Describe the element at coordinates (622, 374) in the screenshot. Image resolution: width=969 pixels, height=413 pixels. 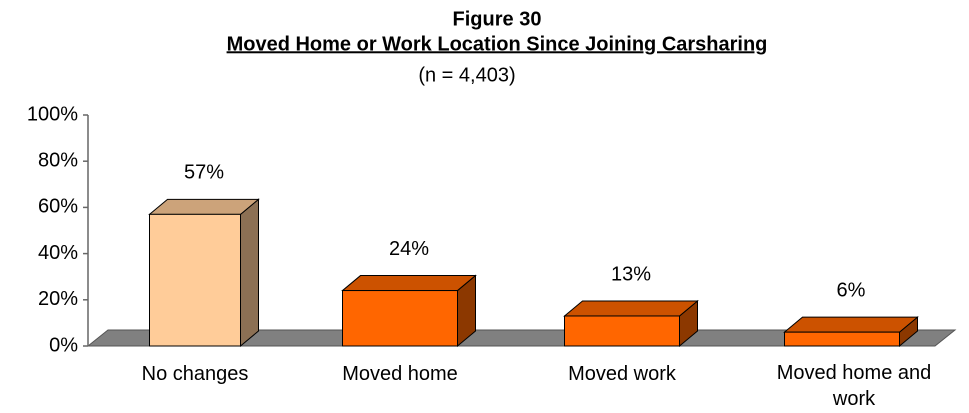
I see `x-tick-label: Moved work` at that location.